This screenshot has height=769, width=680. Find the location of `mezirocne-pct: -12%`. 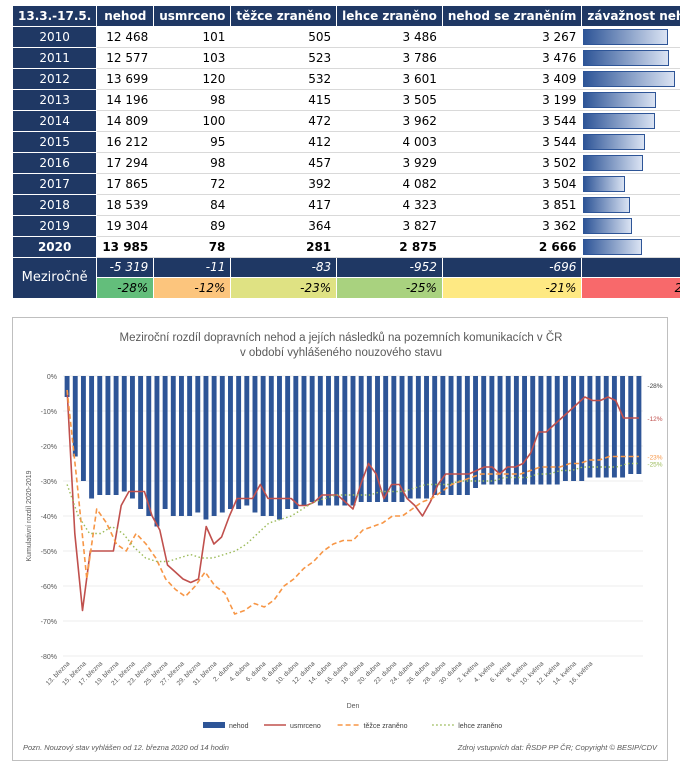

mezirocne-pct: -12% is located at coordinates (192, 288).